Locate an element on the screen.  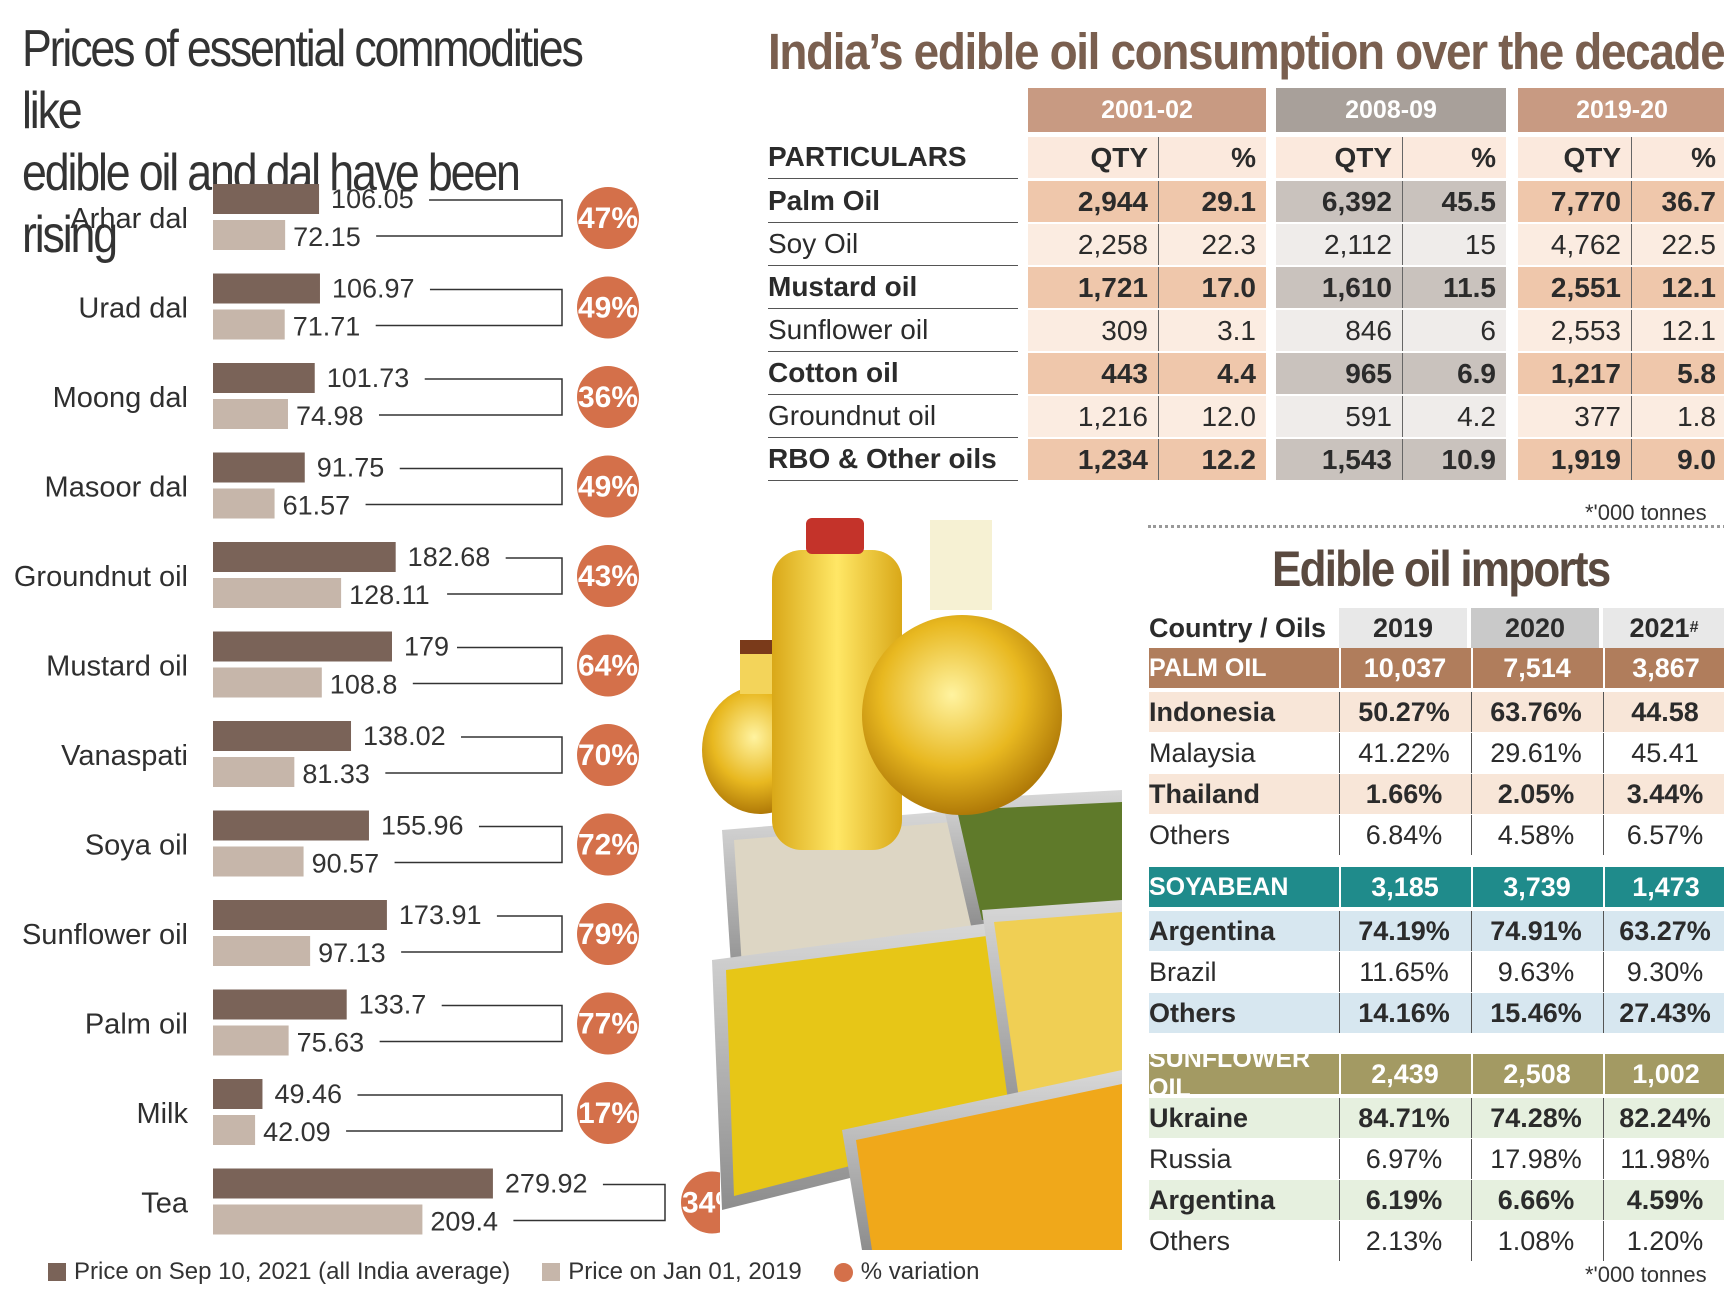
category-label: Milk is located at coordinates (162, 1114).